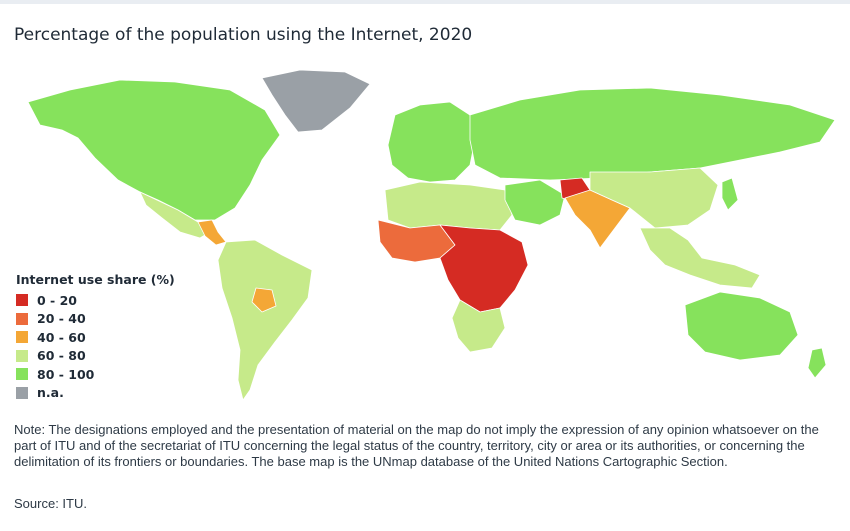 Image resolution: width=850 pixels, height=531 pixels. Describe the element at coordinates (478, 326) in the screenshot. I see `region-southern-africa` at that location.